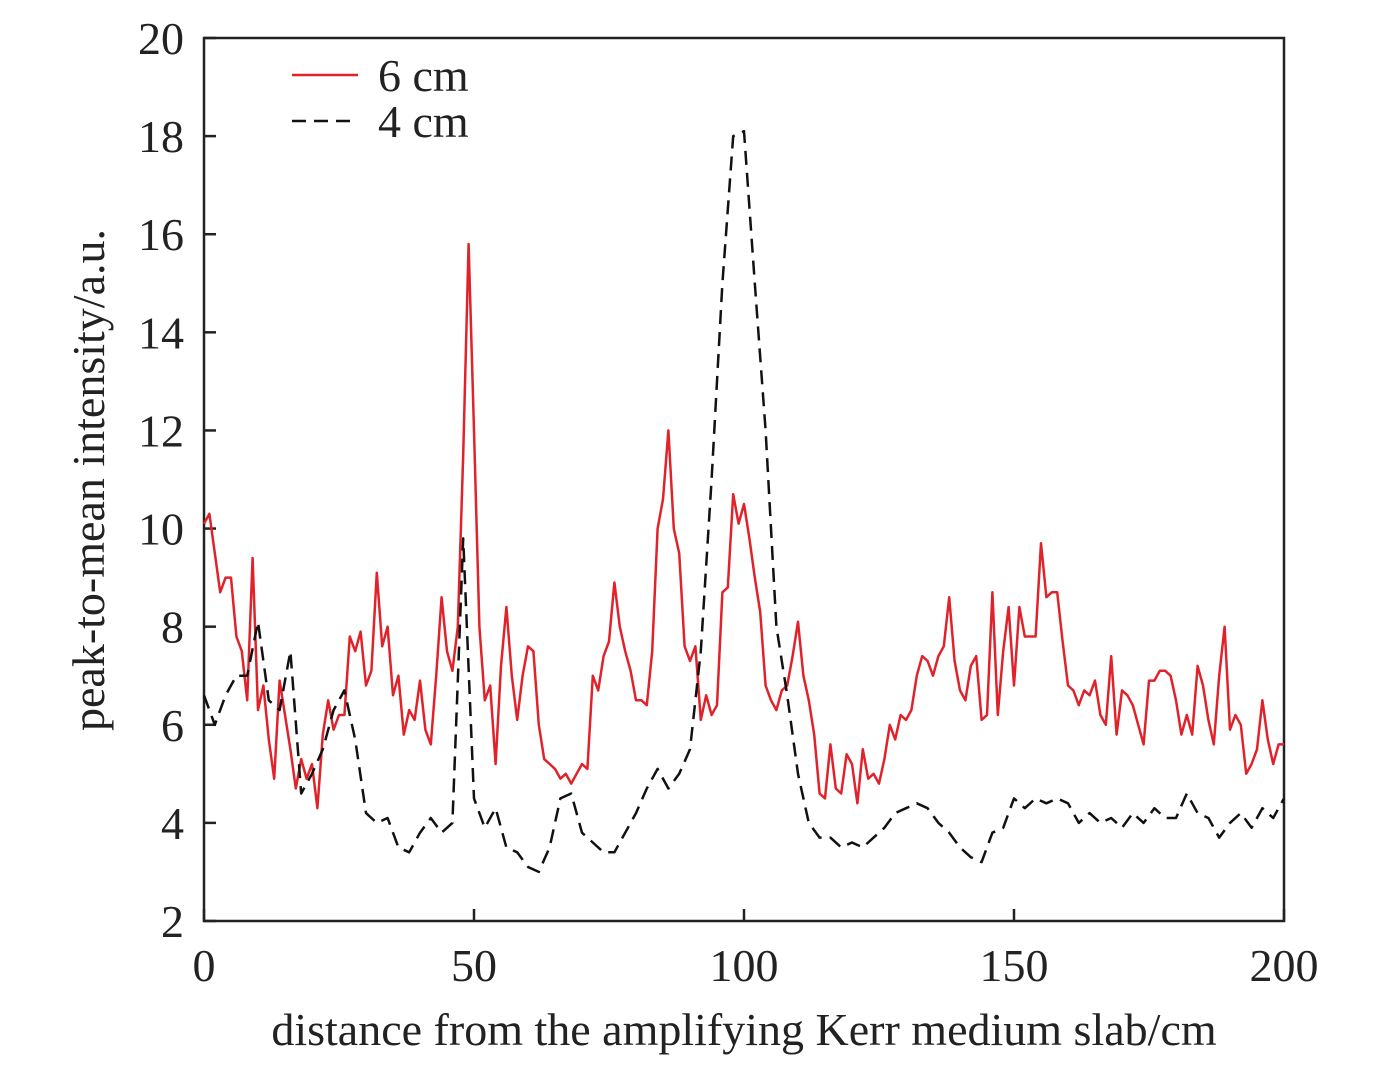 Image resolution: width=1378 pixels, height=1074 pixels. I want to click on y-tick-label: 10, so click(161, 529).